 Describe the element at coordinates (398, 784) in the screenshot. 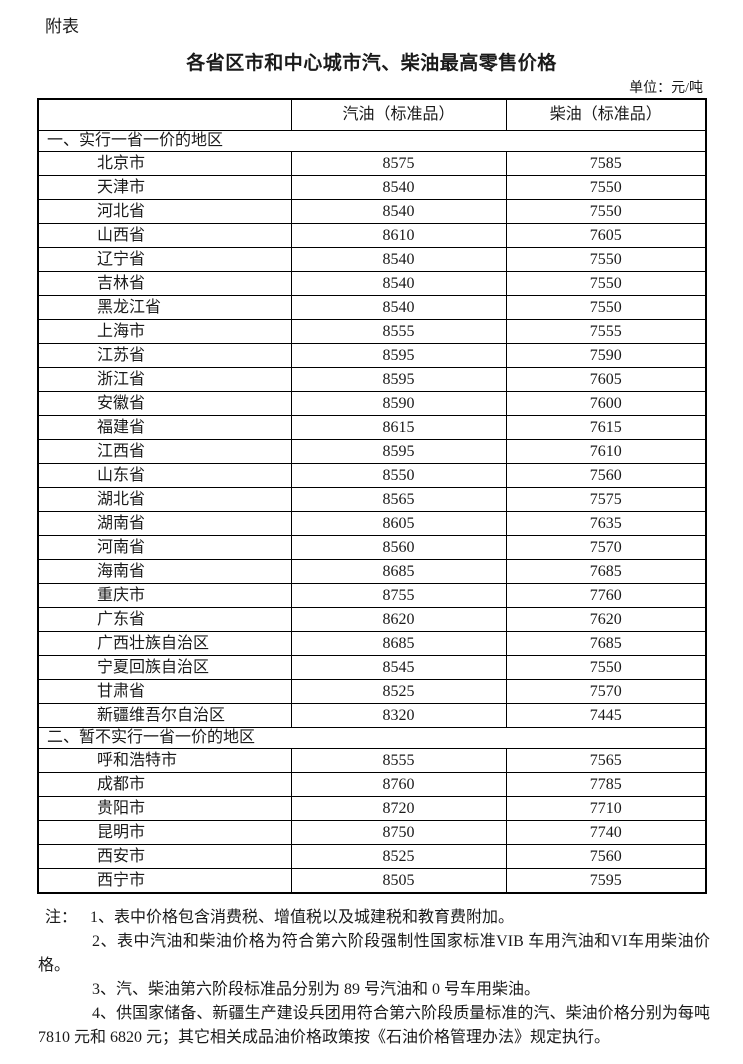

I see `gasoline-price: 8760` at that location.